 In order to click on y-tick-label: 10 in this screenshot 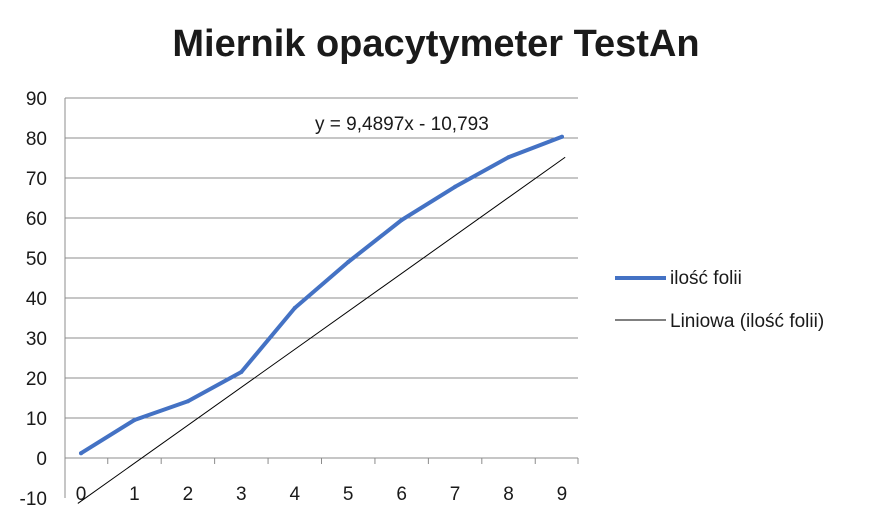, I will do `click(36, 419)`.